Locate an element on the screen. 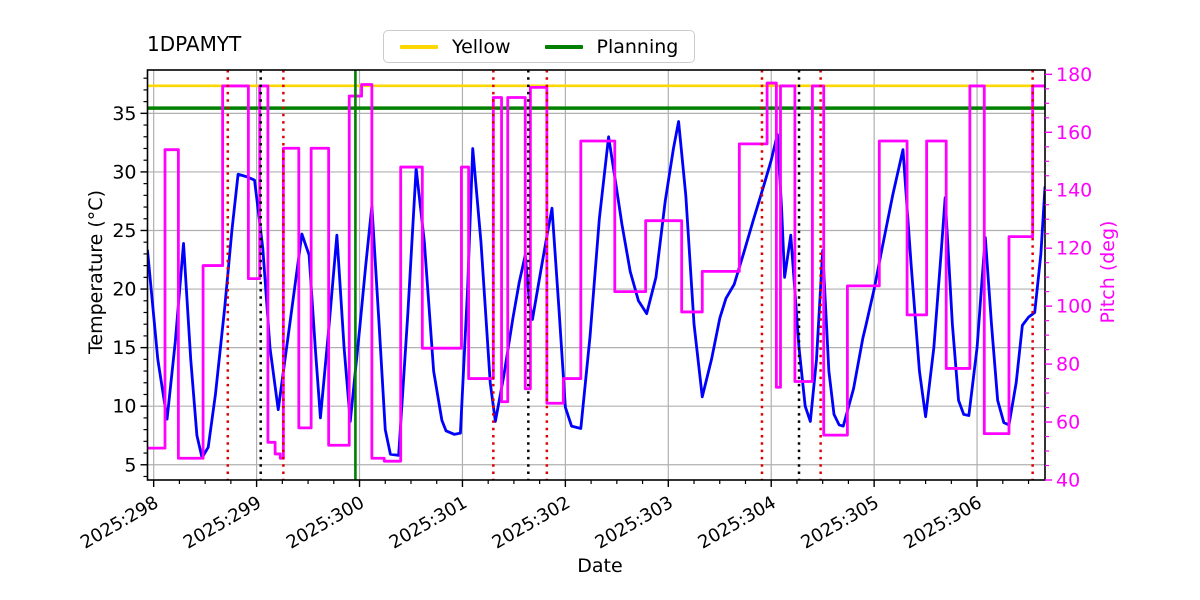 The width and height of the screenshot is (1200, 600). legend-label-yellow: Yellow is located at coordinates (481, 46).